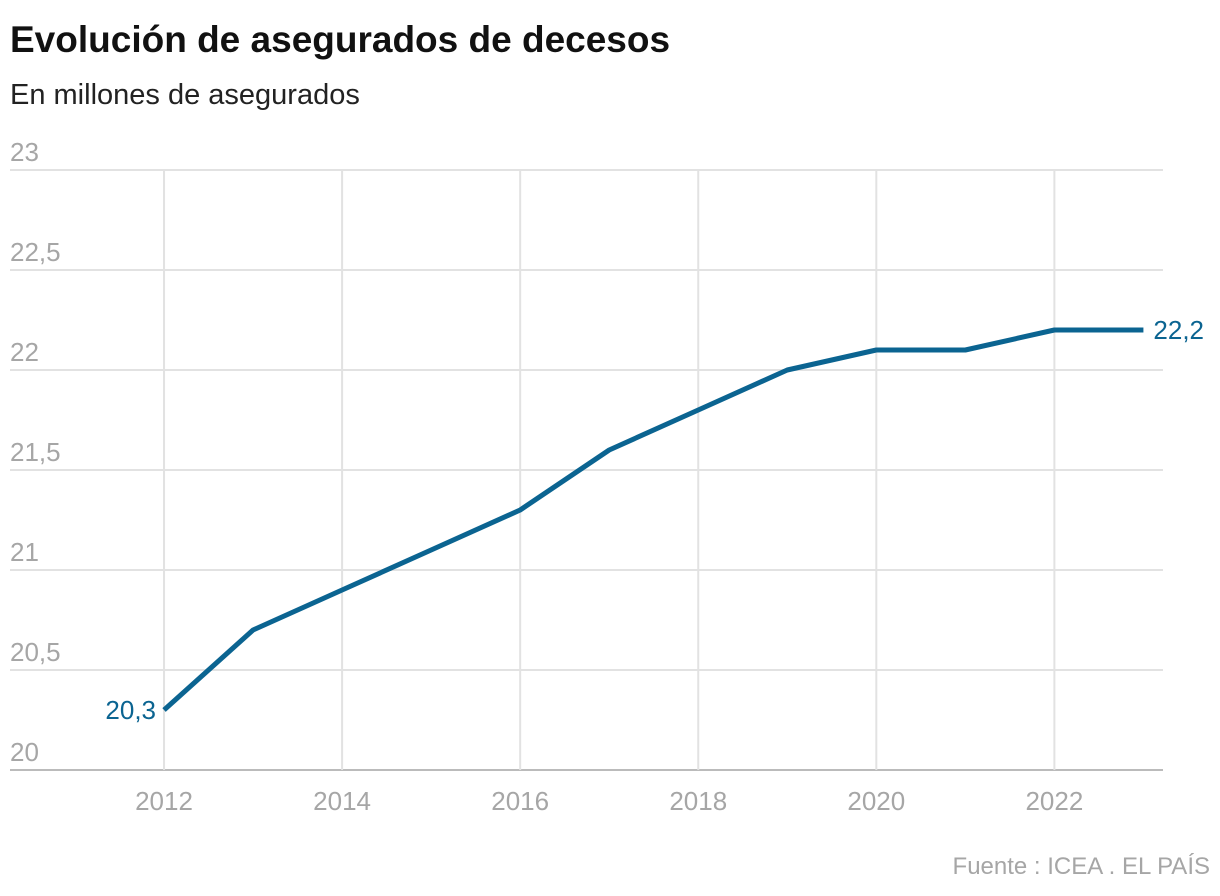  What do you see at coordinates (24, 152) in the screenshot?
I see `y-tick-label: 23` at bounding box center [24, 152].